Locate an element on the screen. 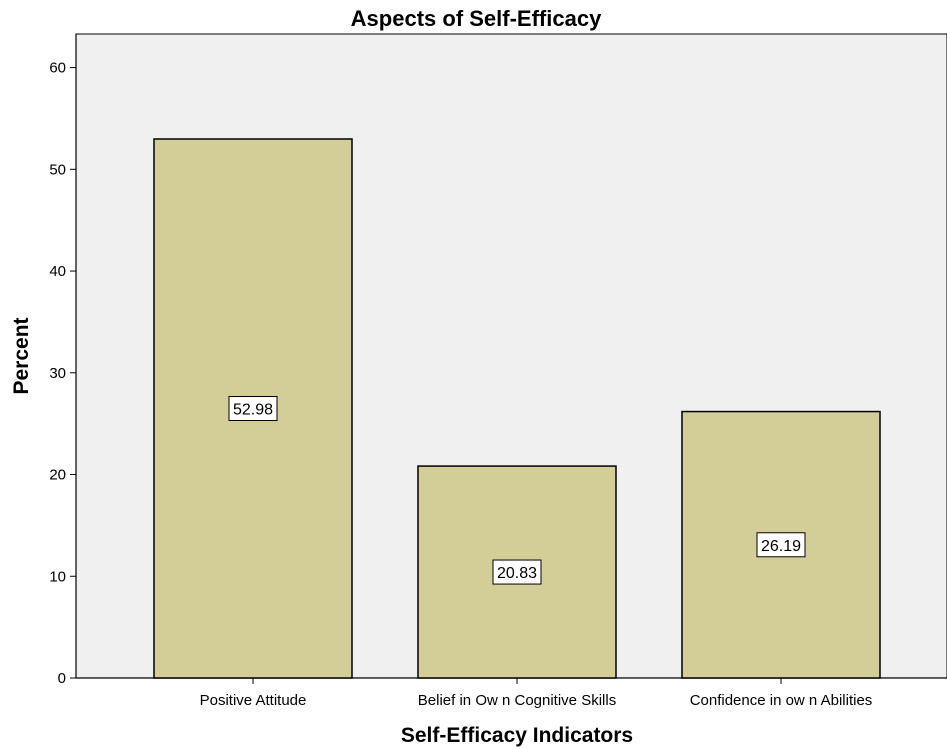 This screenshot has width=947, height=749. y-axis-title: Percent is located at coordinates (21, 355).